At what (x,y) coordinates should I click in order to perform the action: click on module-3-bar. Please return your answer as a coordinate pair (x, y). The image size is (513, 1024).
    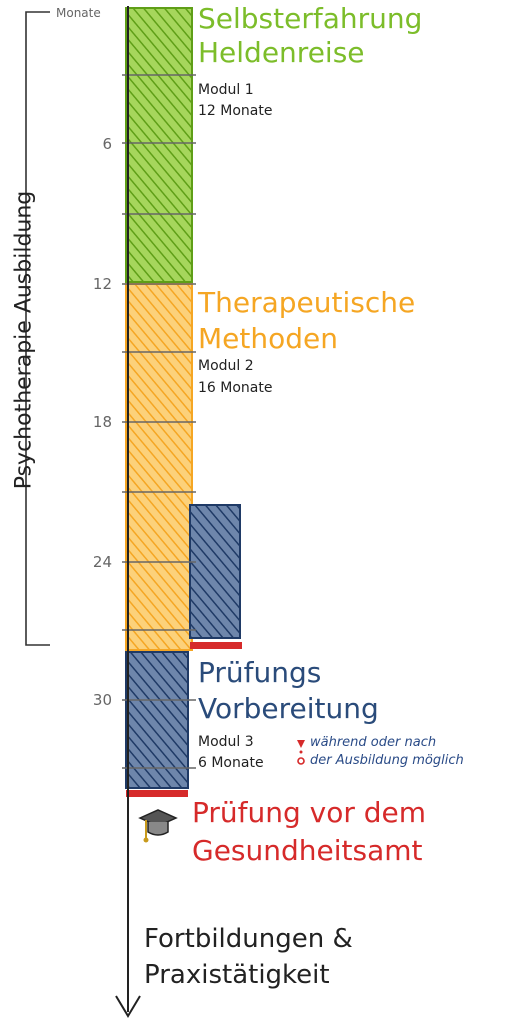
    Looking at the image, I should click on (157, 720).